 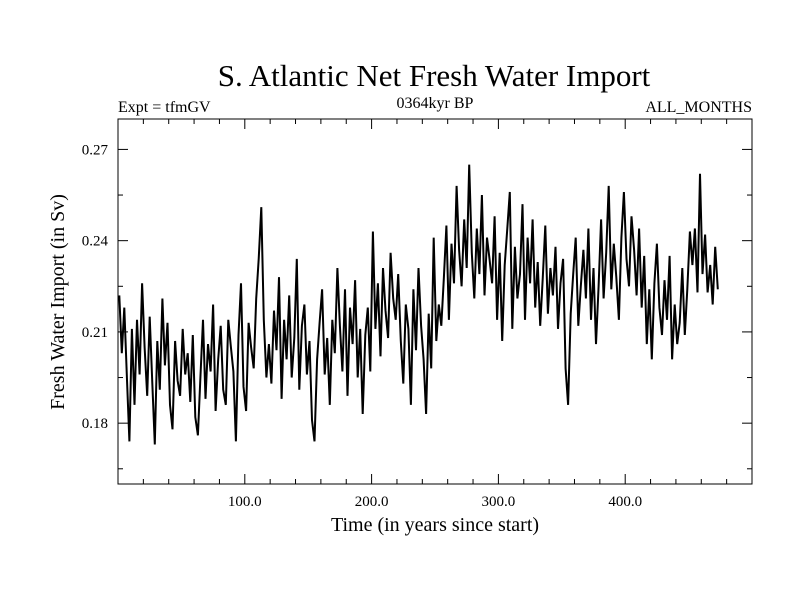 I want to click on y-tick-label: 0.24, so click(x=95, y=242).